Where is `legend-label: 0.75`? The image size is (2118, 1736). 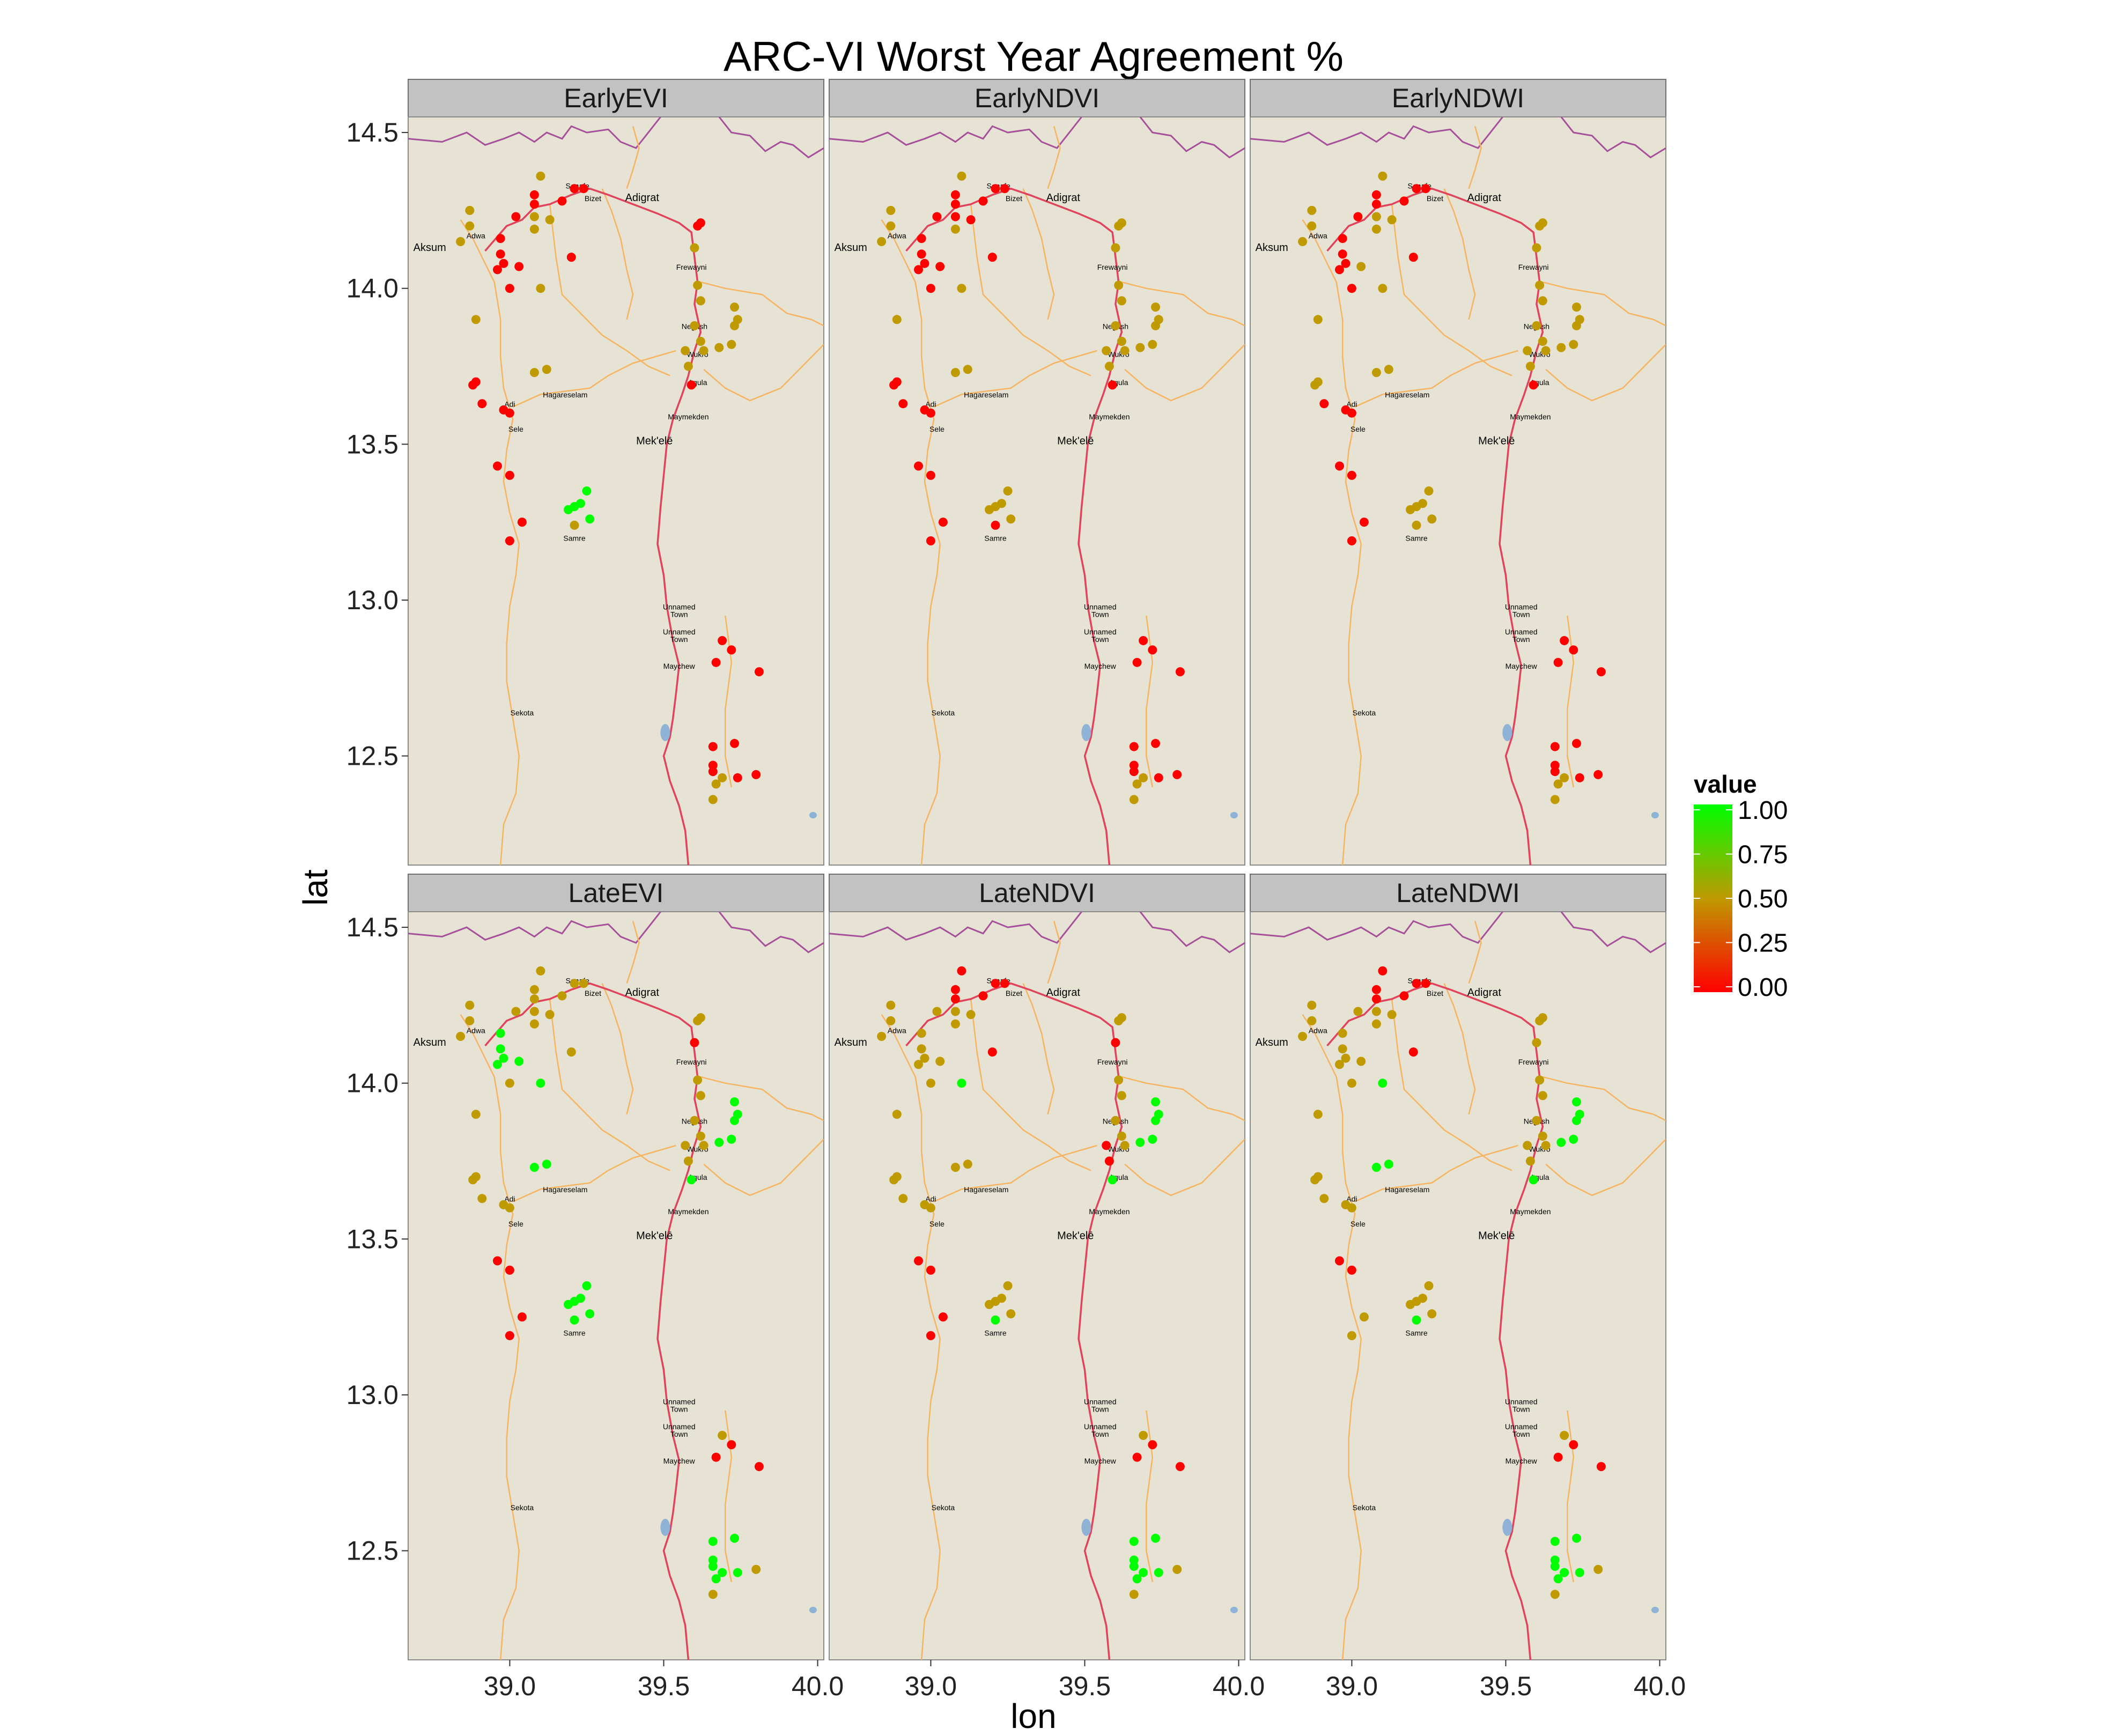 legend-label: 0.75 is located at coordinates (1763, 855).